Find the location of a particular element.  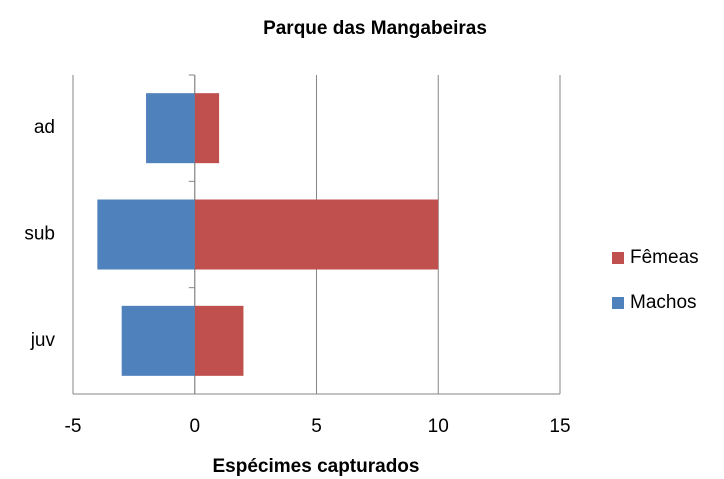

x-axis-label: Espécimes capturados is located at coordinates (316, 466).